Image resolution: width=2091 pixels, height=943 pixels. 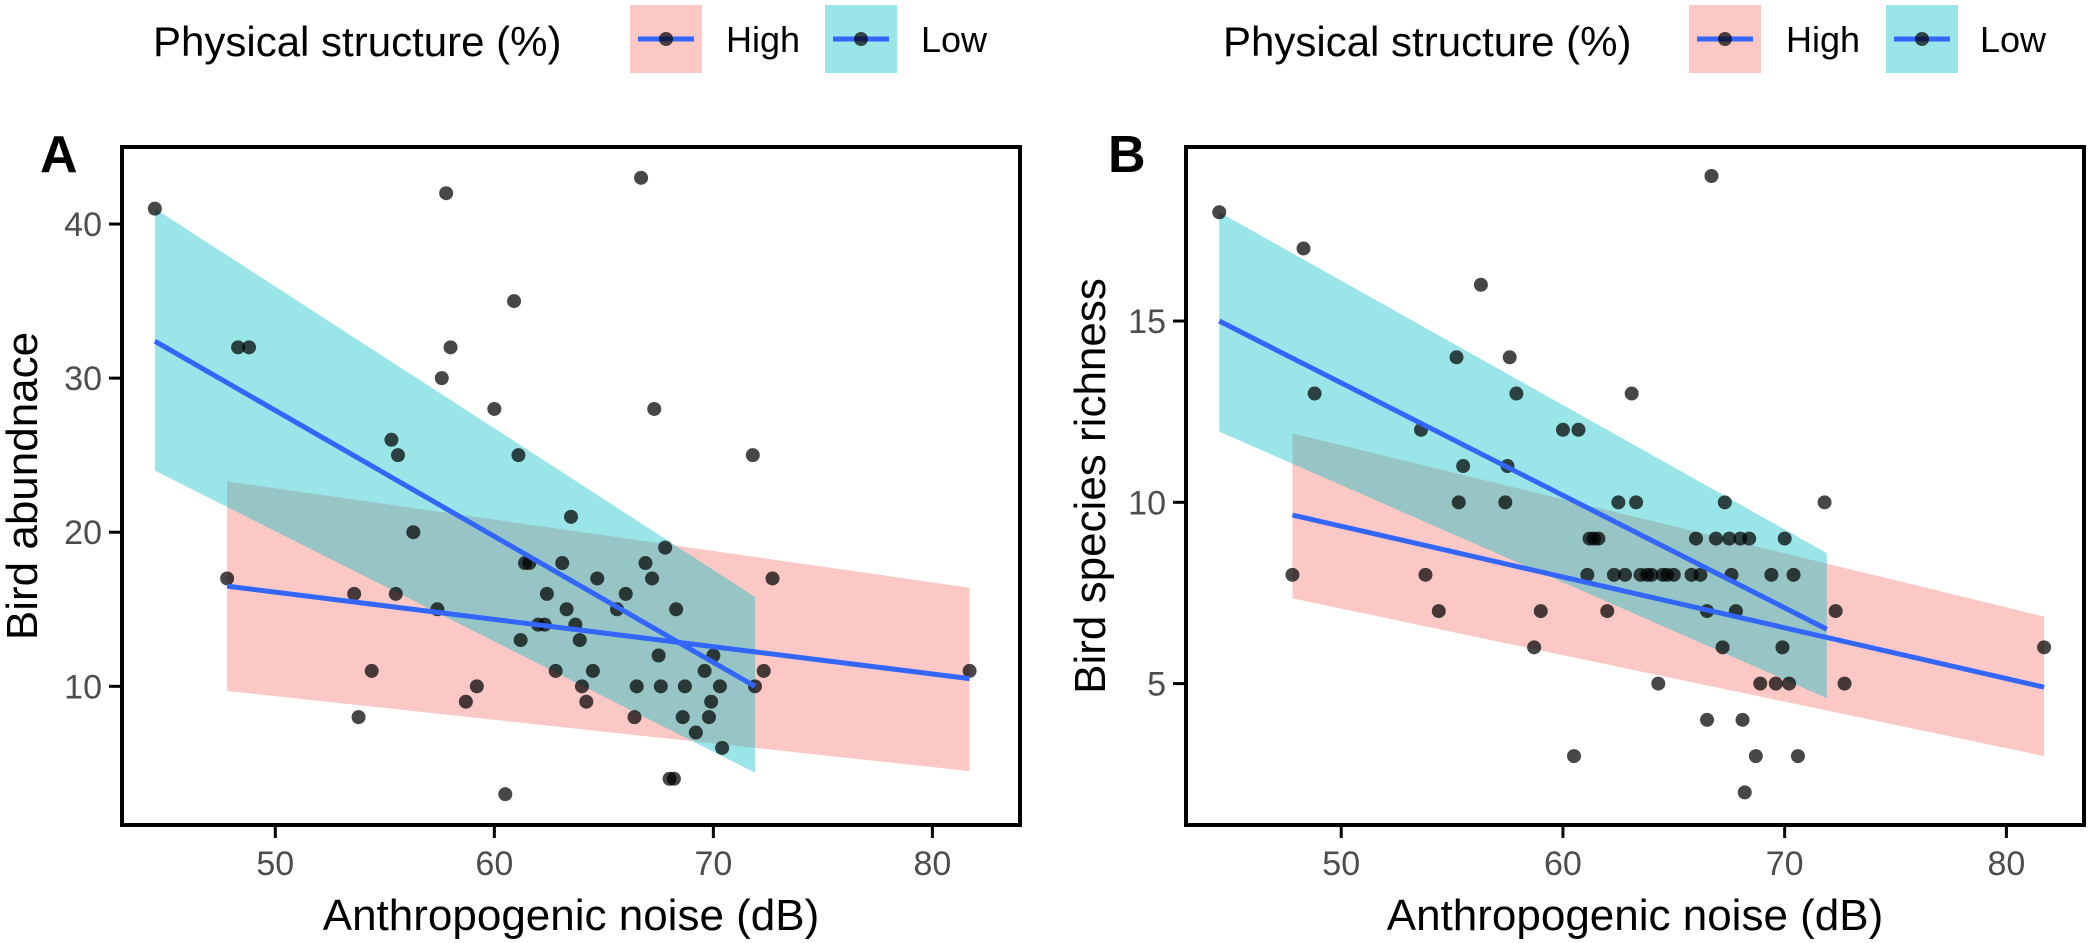 I want to click on y-tick-label: 40, so click(x=83, y=225).